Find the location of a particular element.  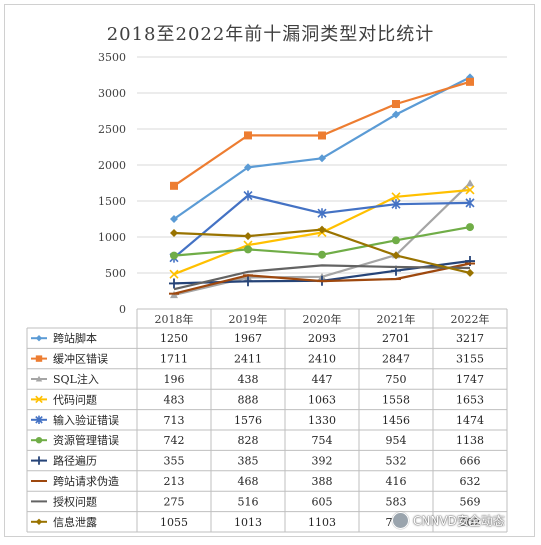

data-table-value: 1653 is located at coordinates (470, 399).